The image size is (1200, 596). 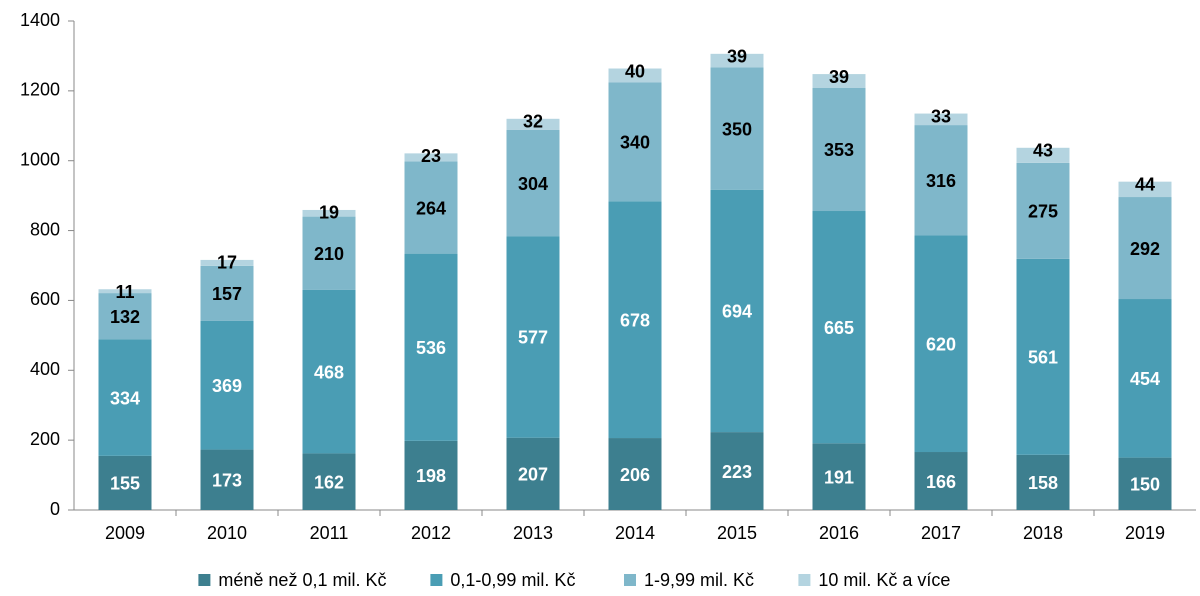 I want to click on x-tick-label: 2017, so click(x=941, y=533).